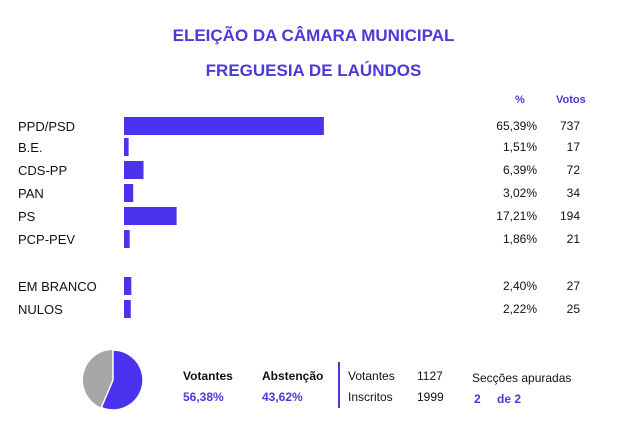  Describe the element at coordinates (40, 309) in the screenshot. I see `category-label: NULOS` at that location.